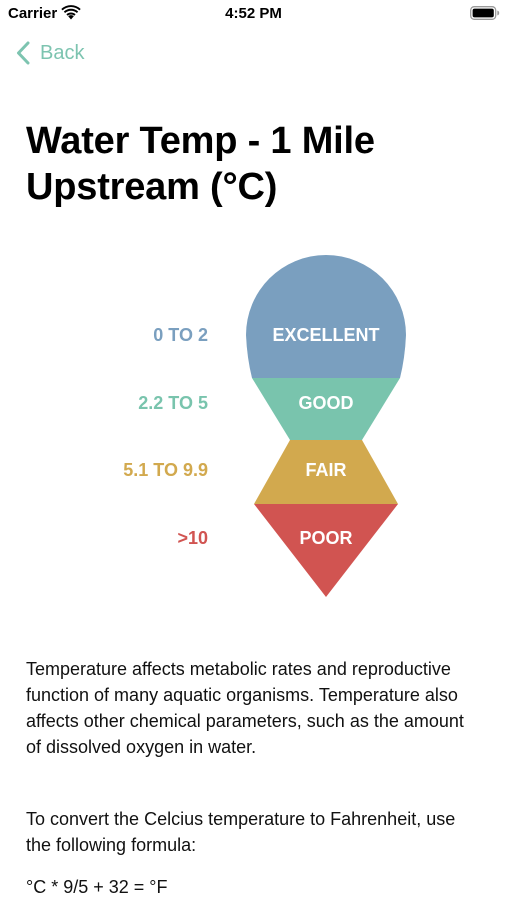 The width and height of the screenshot is (507, 900). What do you see at coordinates (200, 164) in the screenshot?
I see `page-title: Water Temp - 1 Mile Upstream (°C)` at bounding box center [200, 164].